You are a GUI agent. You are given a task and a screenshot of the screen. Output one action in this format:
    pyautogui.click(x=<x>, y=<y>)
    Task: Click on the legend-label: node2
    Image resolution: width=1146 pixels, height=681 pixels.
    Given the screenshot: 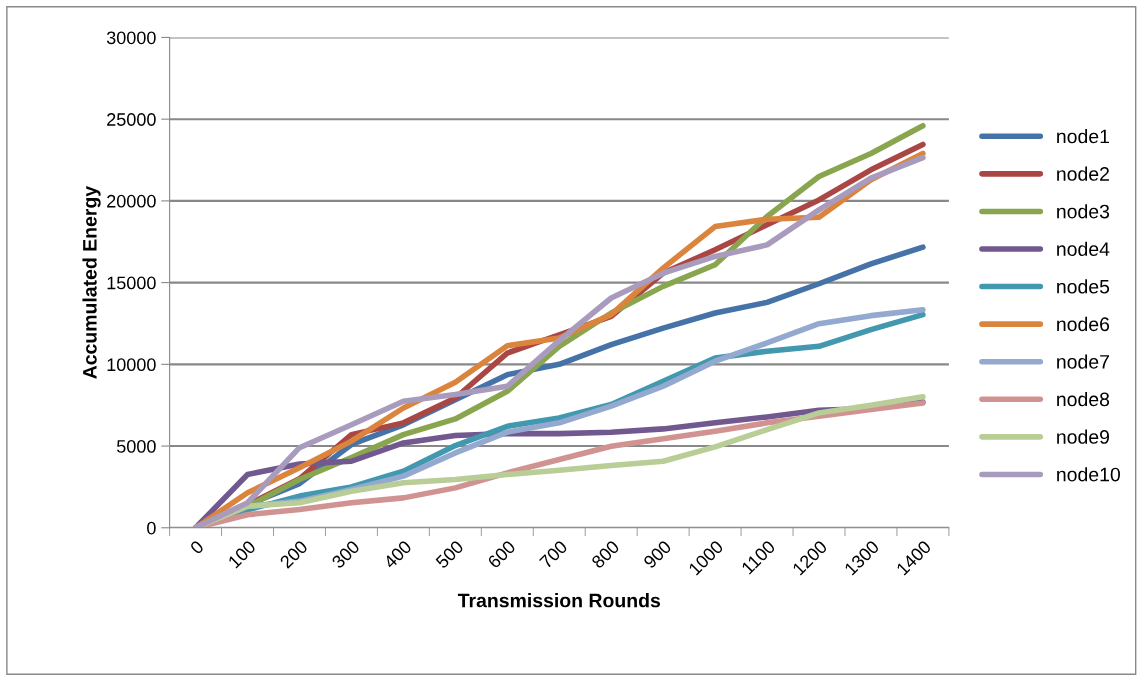 What is the action you would take?
    pyautogui.click(x=1083, y=173)
    